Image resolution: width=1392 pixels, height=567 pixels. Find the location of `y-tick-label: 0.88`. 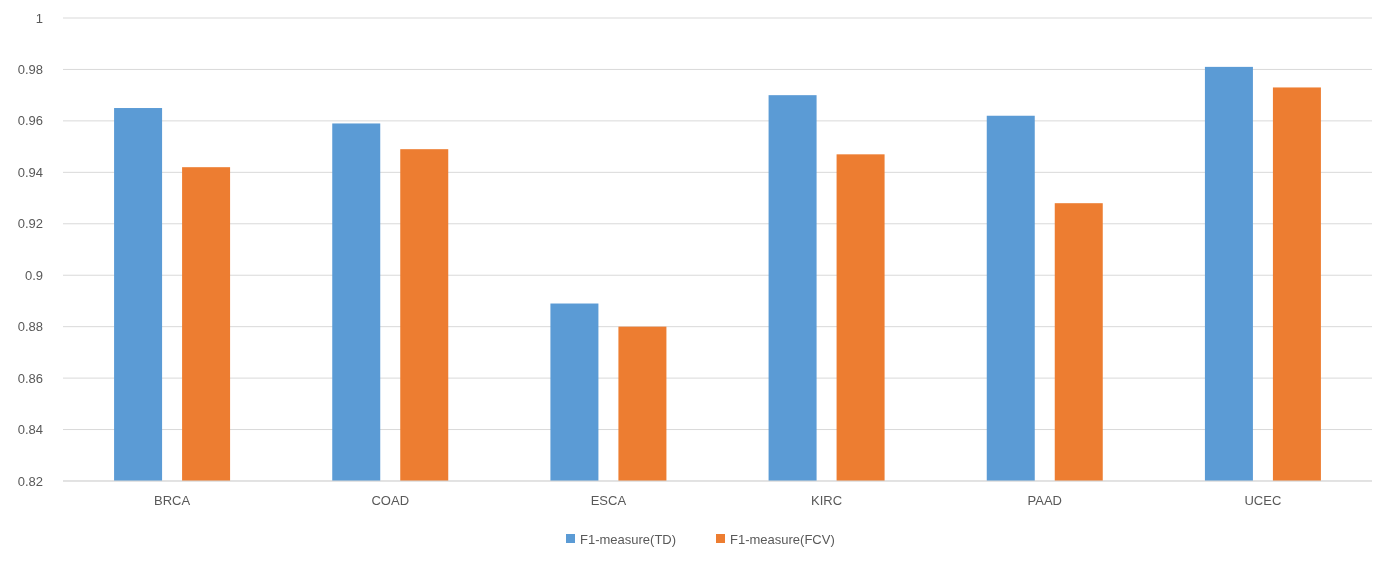

y-tick-label: 0.88 is located at coordinates (30, 327).